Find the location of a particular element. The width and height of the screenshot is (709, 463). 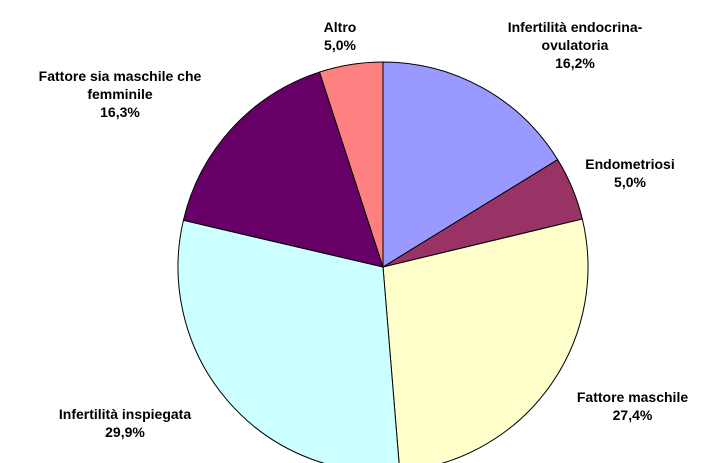

category-label: Infertilità endocrina-ovulatoria is located at coordinates (575, 36).